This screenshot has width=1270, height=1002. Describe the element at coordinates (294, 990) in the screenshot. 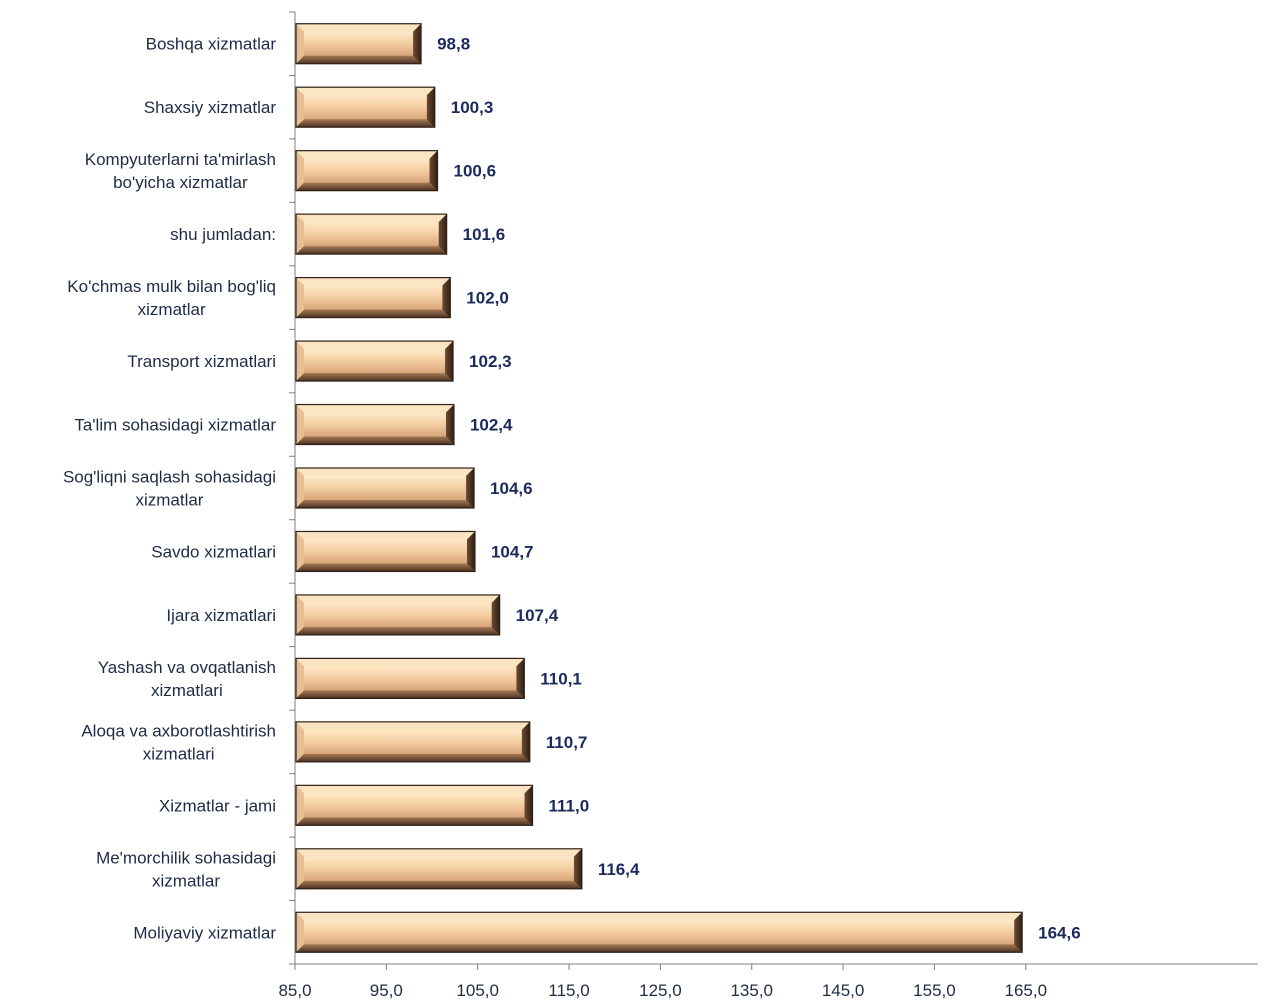

I see `x-tick-label: 85,0` at that location.